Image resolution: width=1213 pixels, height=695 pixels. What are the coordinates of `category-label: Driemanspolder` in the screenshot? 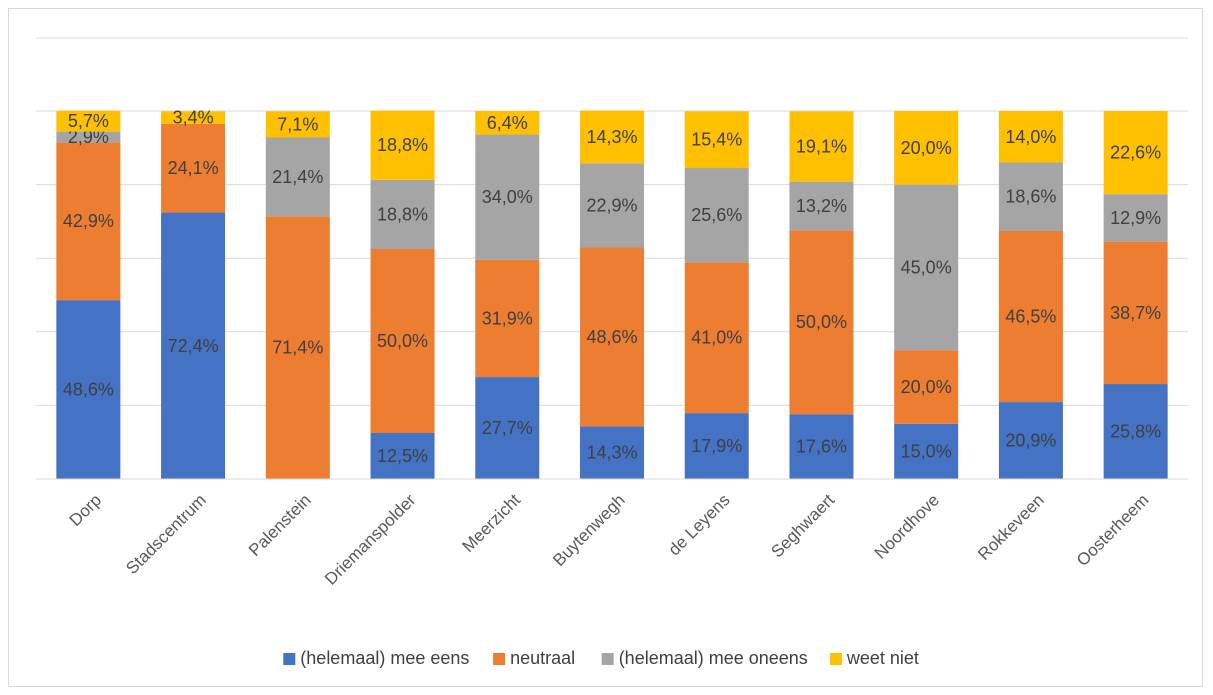 It's located at (370, 539).